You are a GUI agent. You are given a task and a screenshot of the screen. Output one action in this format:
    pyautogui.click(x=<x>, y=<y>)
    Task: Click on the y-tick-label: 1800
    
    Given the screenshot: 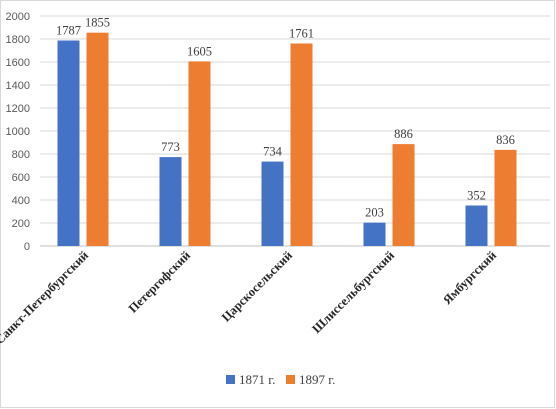 What is the action you would take?
    pyautogui.click(x=18, y=40)
    